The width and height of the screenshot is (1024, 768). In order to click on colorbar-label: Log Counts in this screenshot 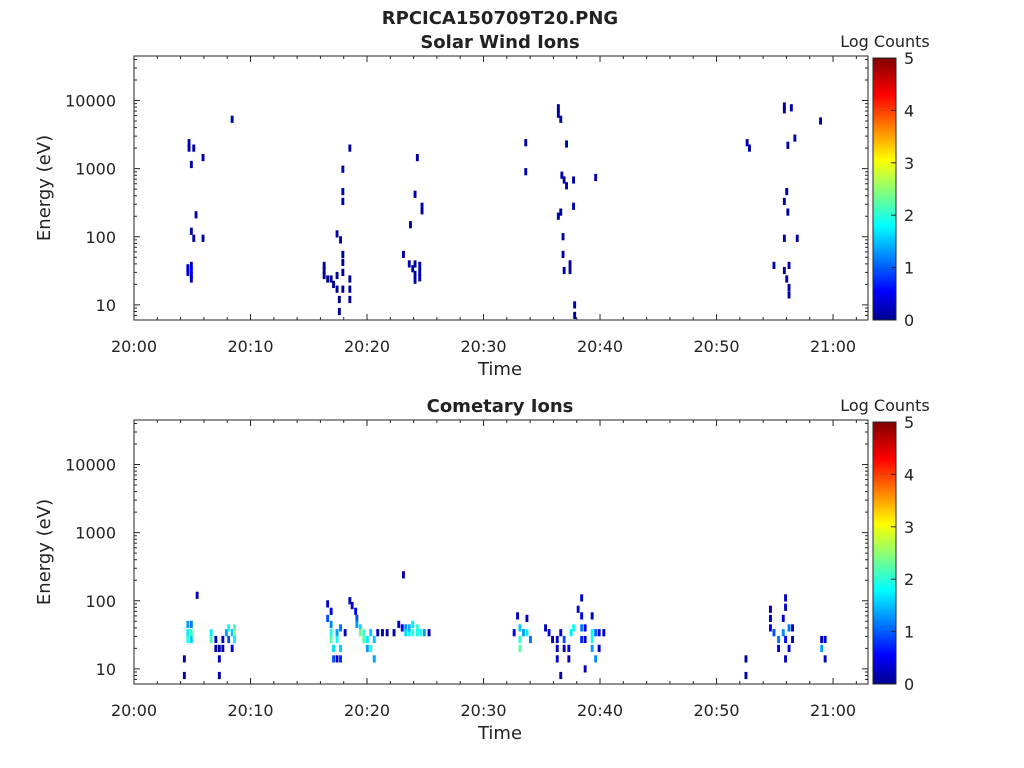, I will do `click(885, 41)`.